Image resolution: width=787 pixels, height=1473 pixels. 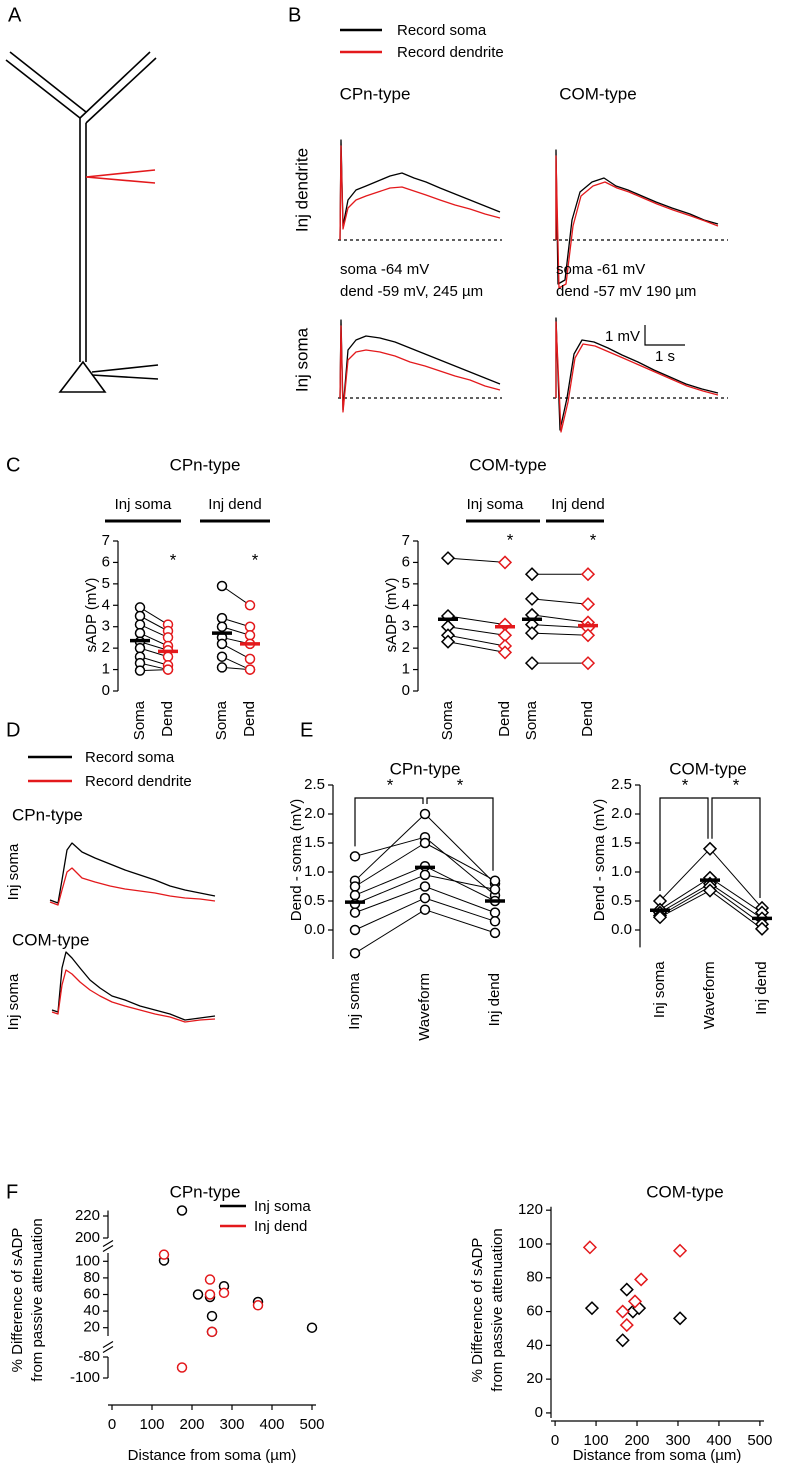 What do you see at coordinates (47, 814) in the screenshot?
I see `row-title: CPn-type` at bounding box center [47, 814].